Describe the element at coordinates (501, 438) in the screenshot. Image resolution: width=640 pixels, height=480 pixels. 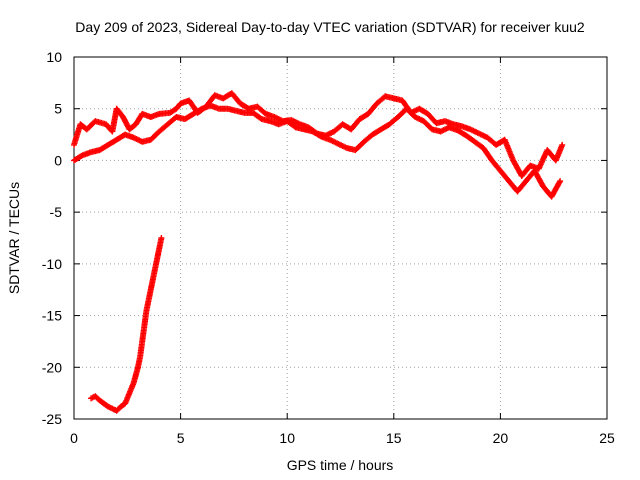
I see `x-tick-label: 20` at that location.